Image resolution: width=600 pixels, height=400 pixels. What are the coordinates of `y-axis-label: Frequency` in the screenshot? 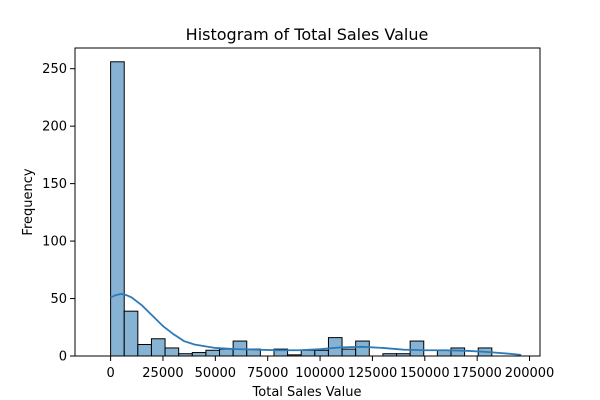 It's located at (28, 201).